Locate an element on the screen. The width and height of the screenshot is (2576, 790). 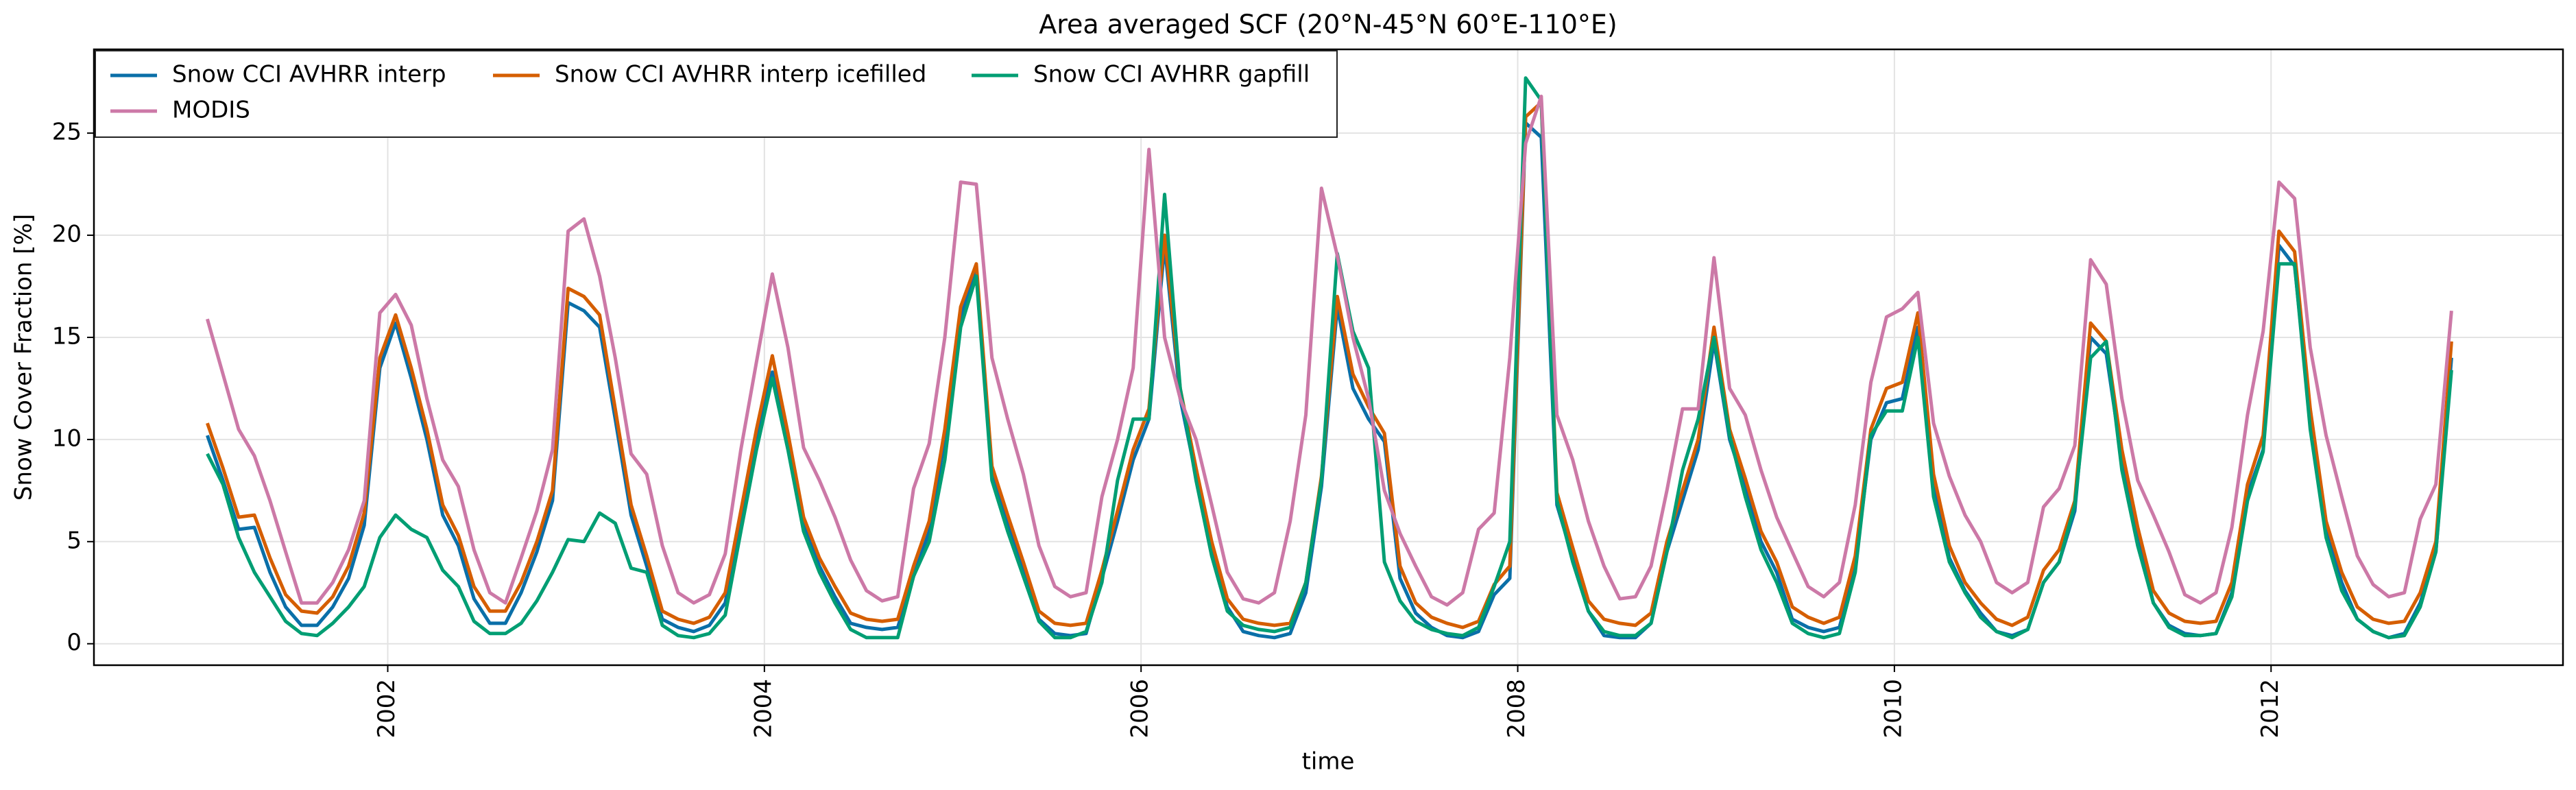
x-tick-label: 2008 is located at coordinates (1517, 709).